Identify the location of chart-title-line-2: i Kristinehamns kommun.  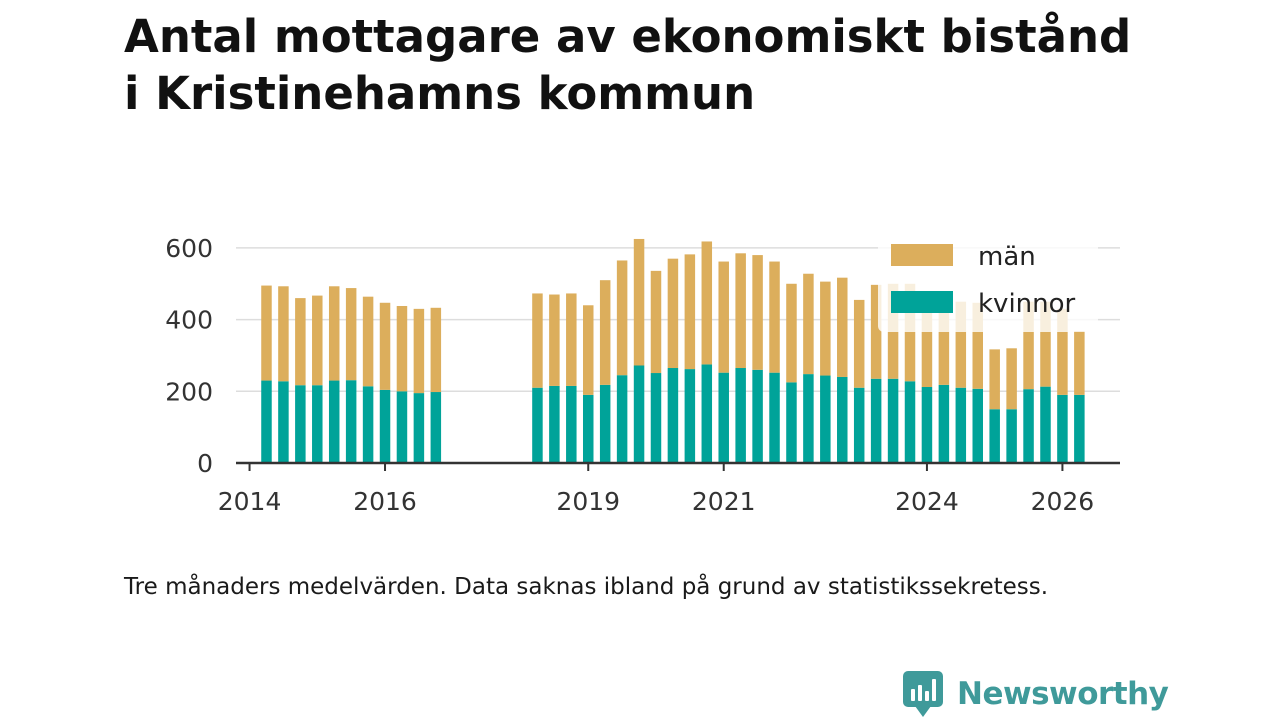
(440, 93).